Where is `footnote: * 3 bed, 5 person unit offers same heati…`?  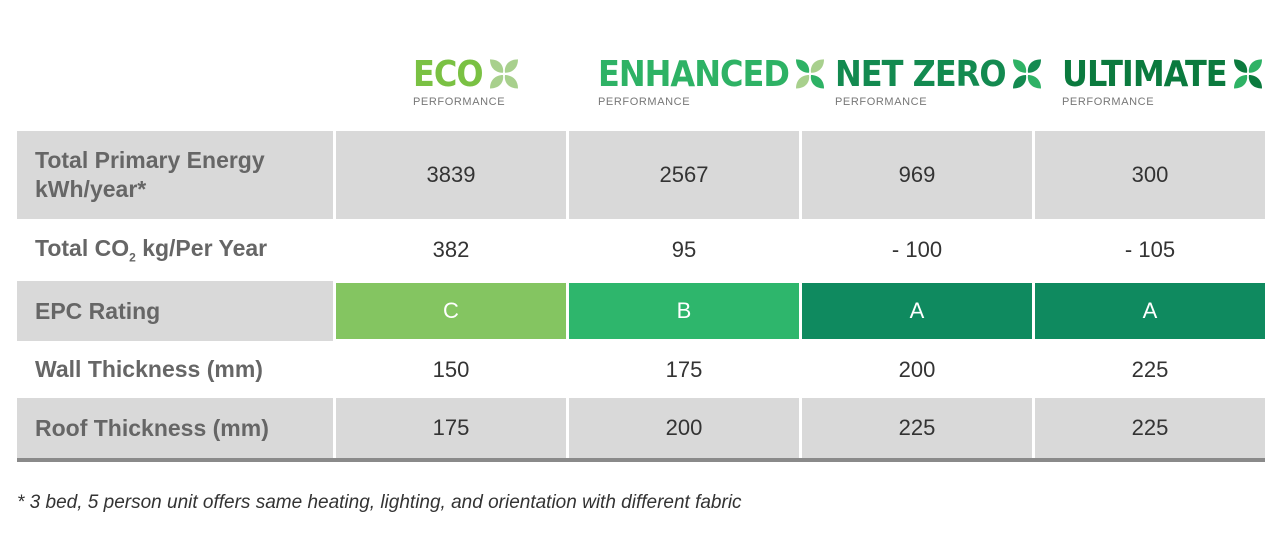 footnote: * 3 bed, 5 person unit offers same heati… is located at coordinates (379, 502).